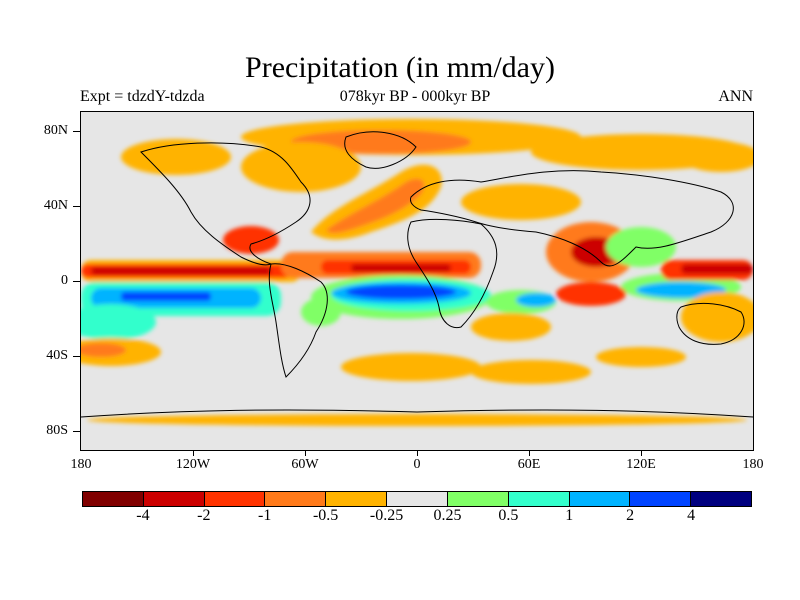  I want to click on atlantic-itcz-core, so click(401, 268).